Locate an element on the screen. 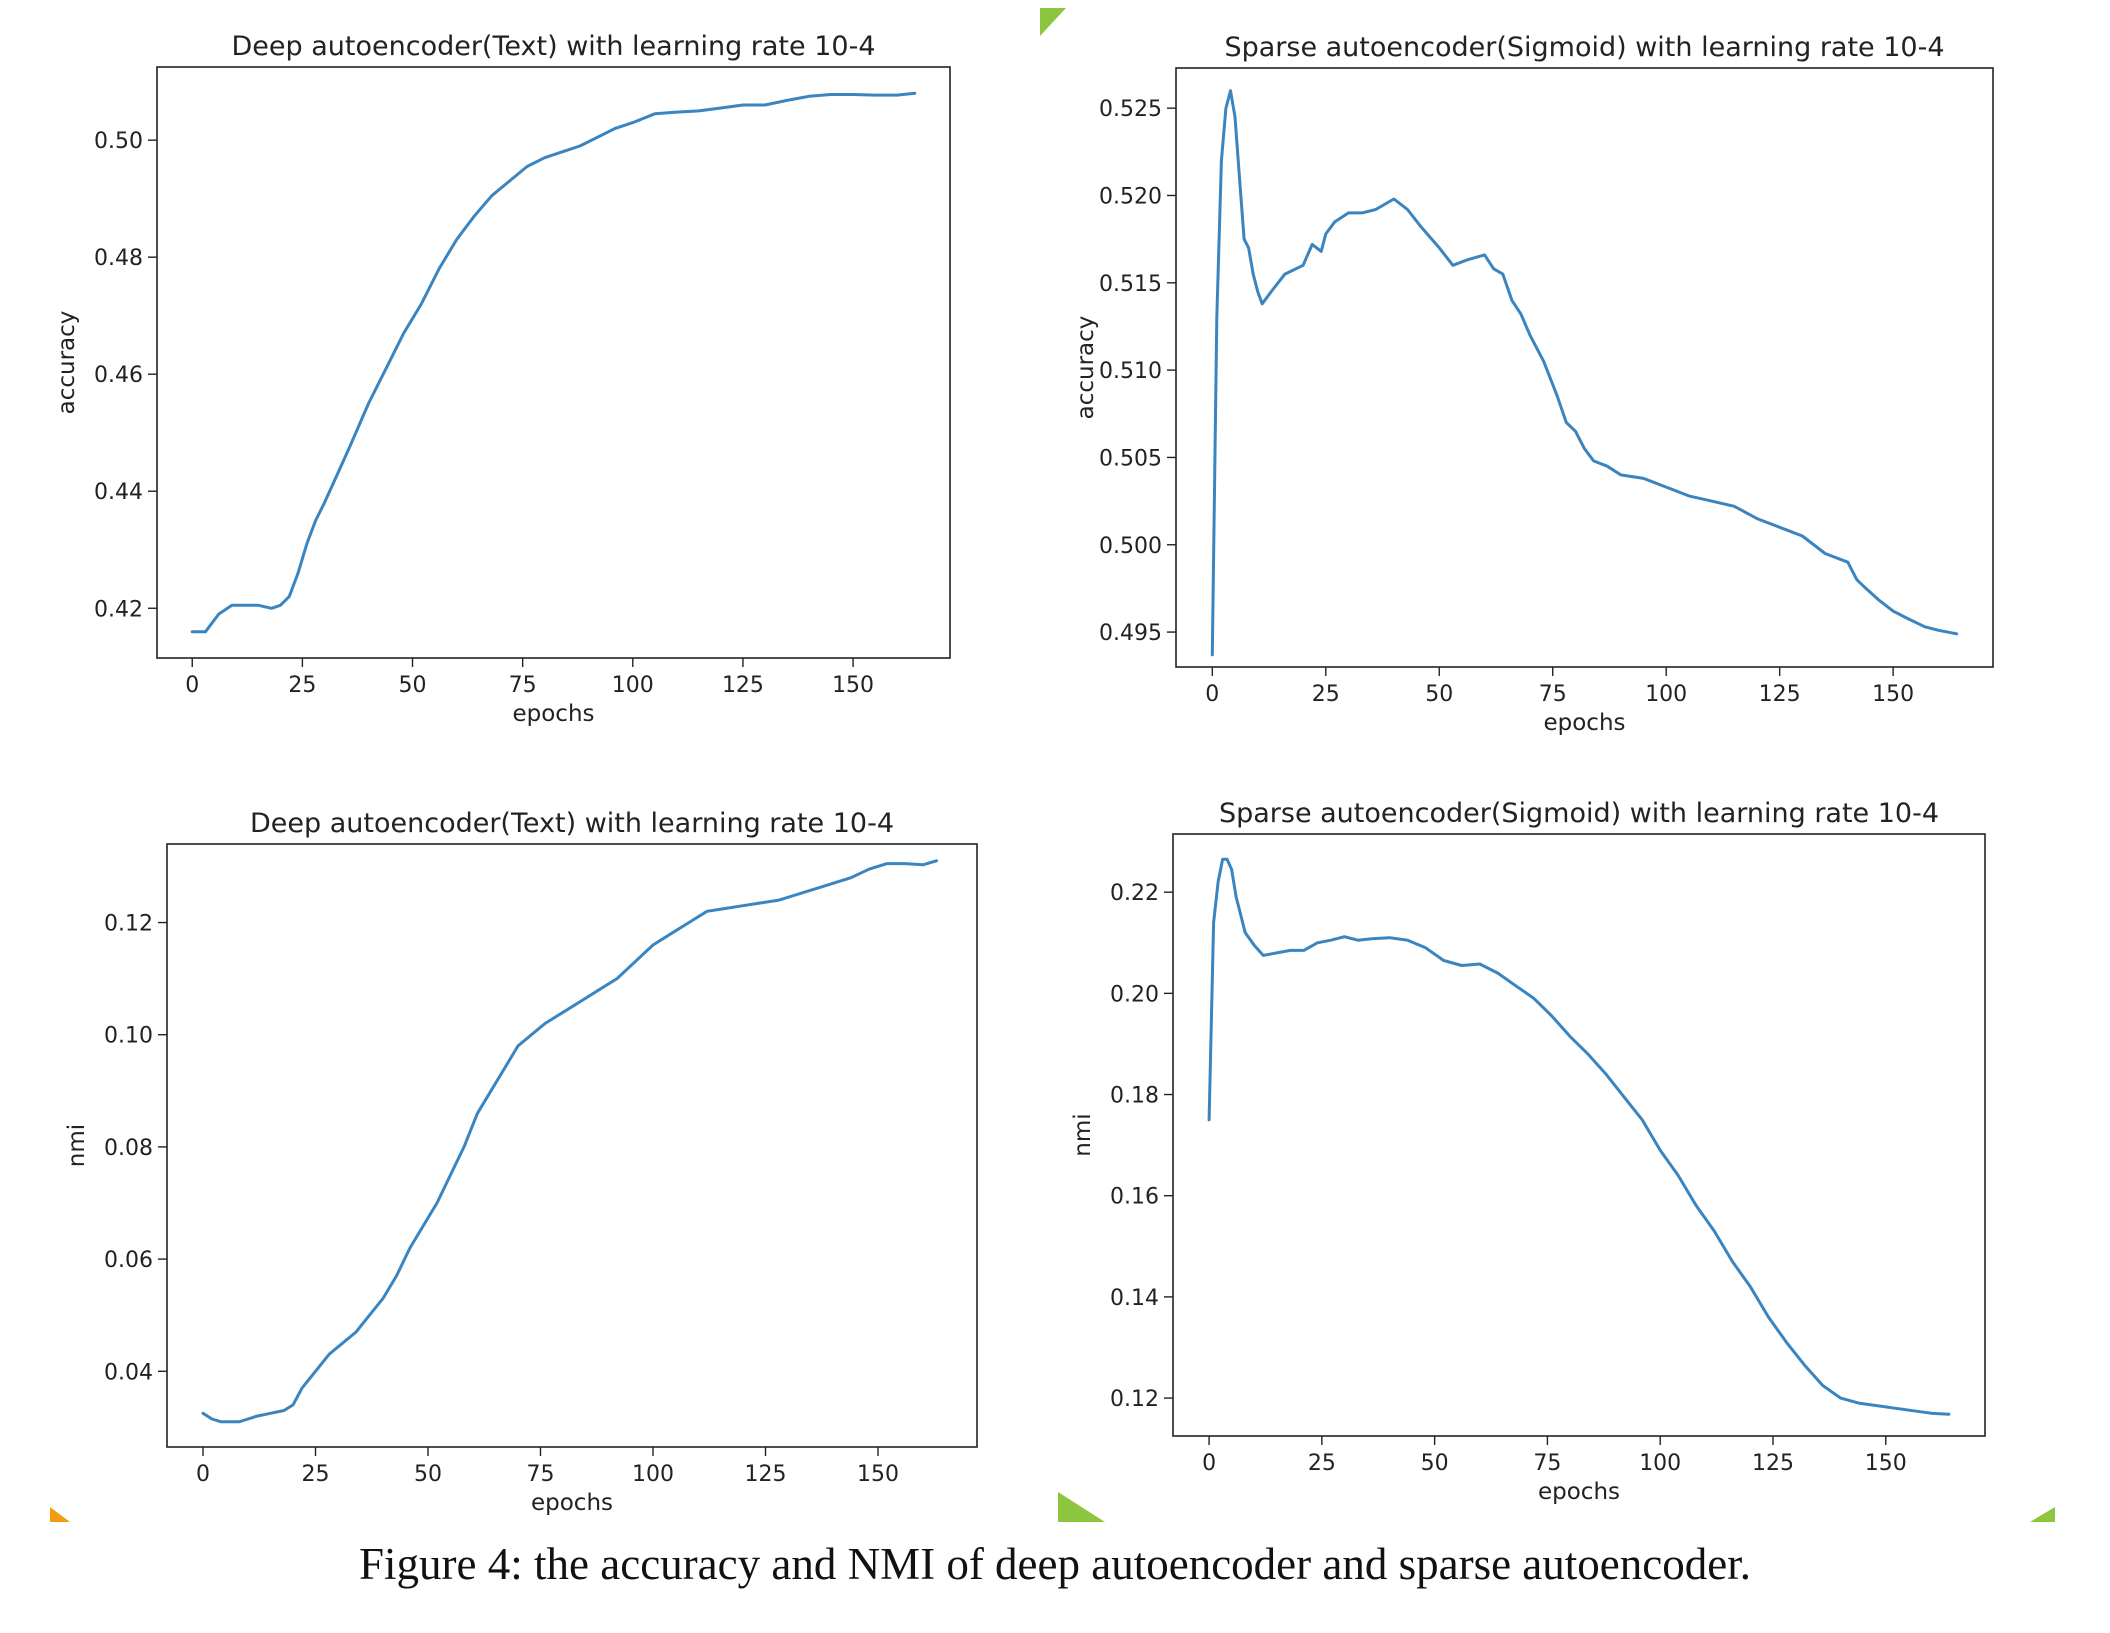 The image size is (2110, 1633). decor-green-triangle-bottom is located at coordinates (1081, 1507).